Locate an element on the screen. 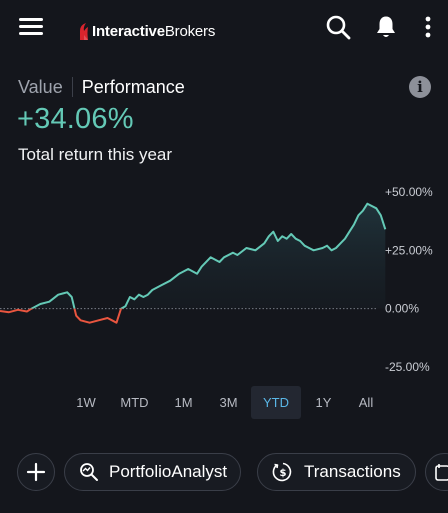 The width and height of the screenshot is (448, 513). transactions-icon: $ is located at coordinates (282, 472).